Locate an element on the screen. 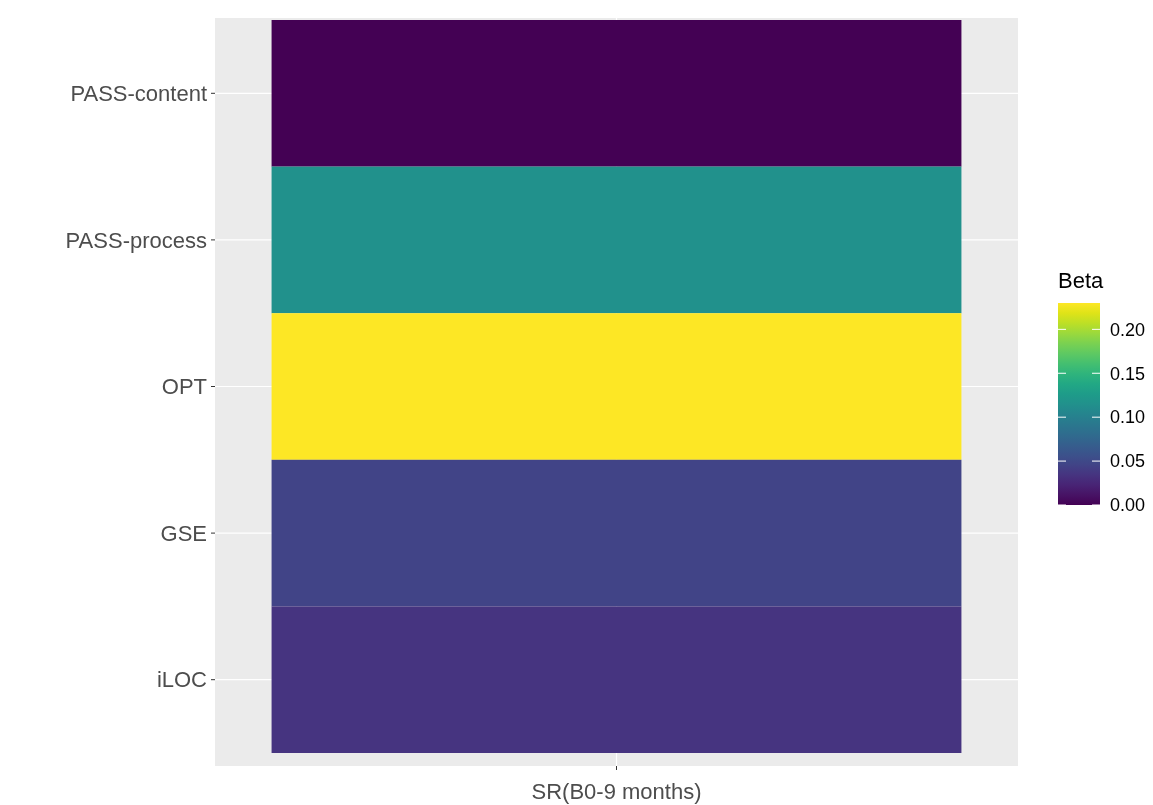 This screenshot has height=805, width=1153. y-tick-label: PASS-process is located at coordinates (136, 240).